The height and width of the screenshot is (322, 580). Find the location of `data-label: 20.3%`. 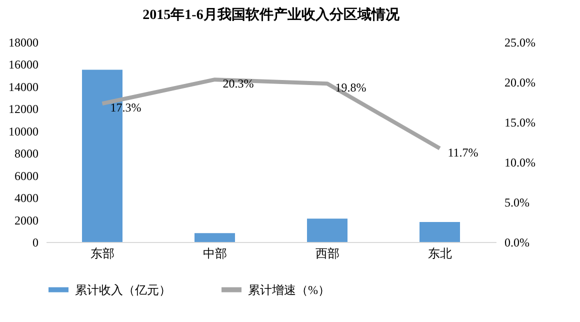

data-label: 20.3% is located at coordinates (238, 83).